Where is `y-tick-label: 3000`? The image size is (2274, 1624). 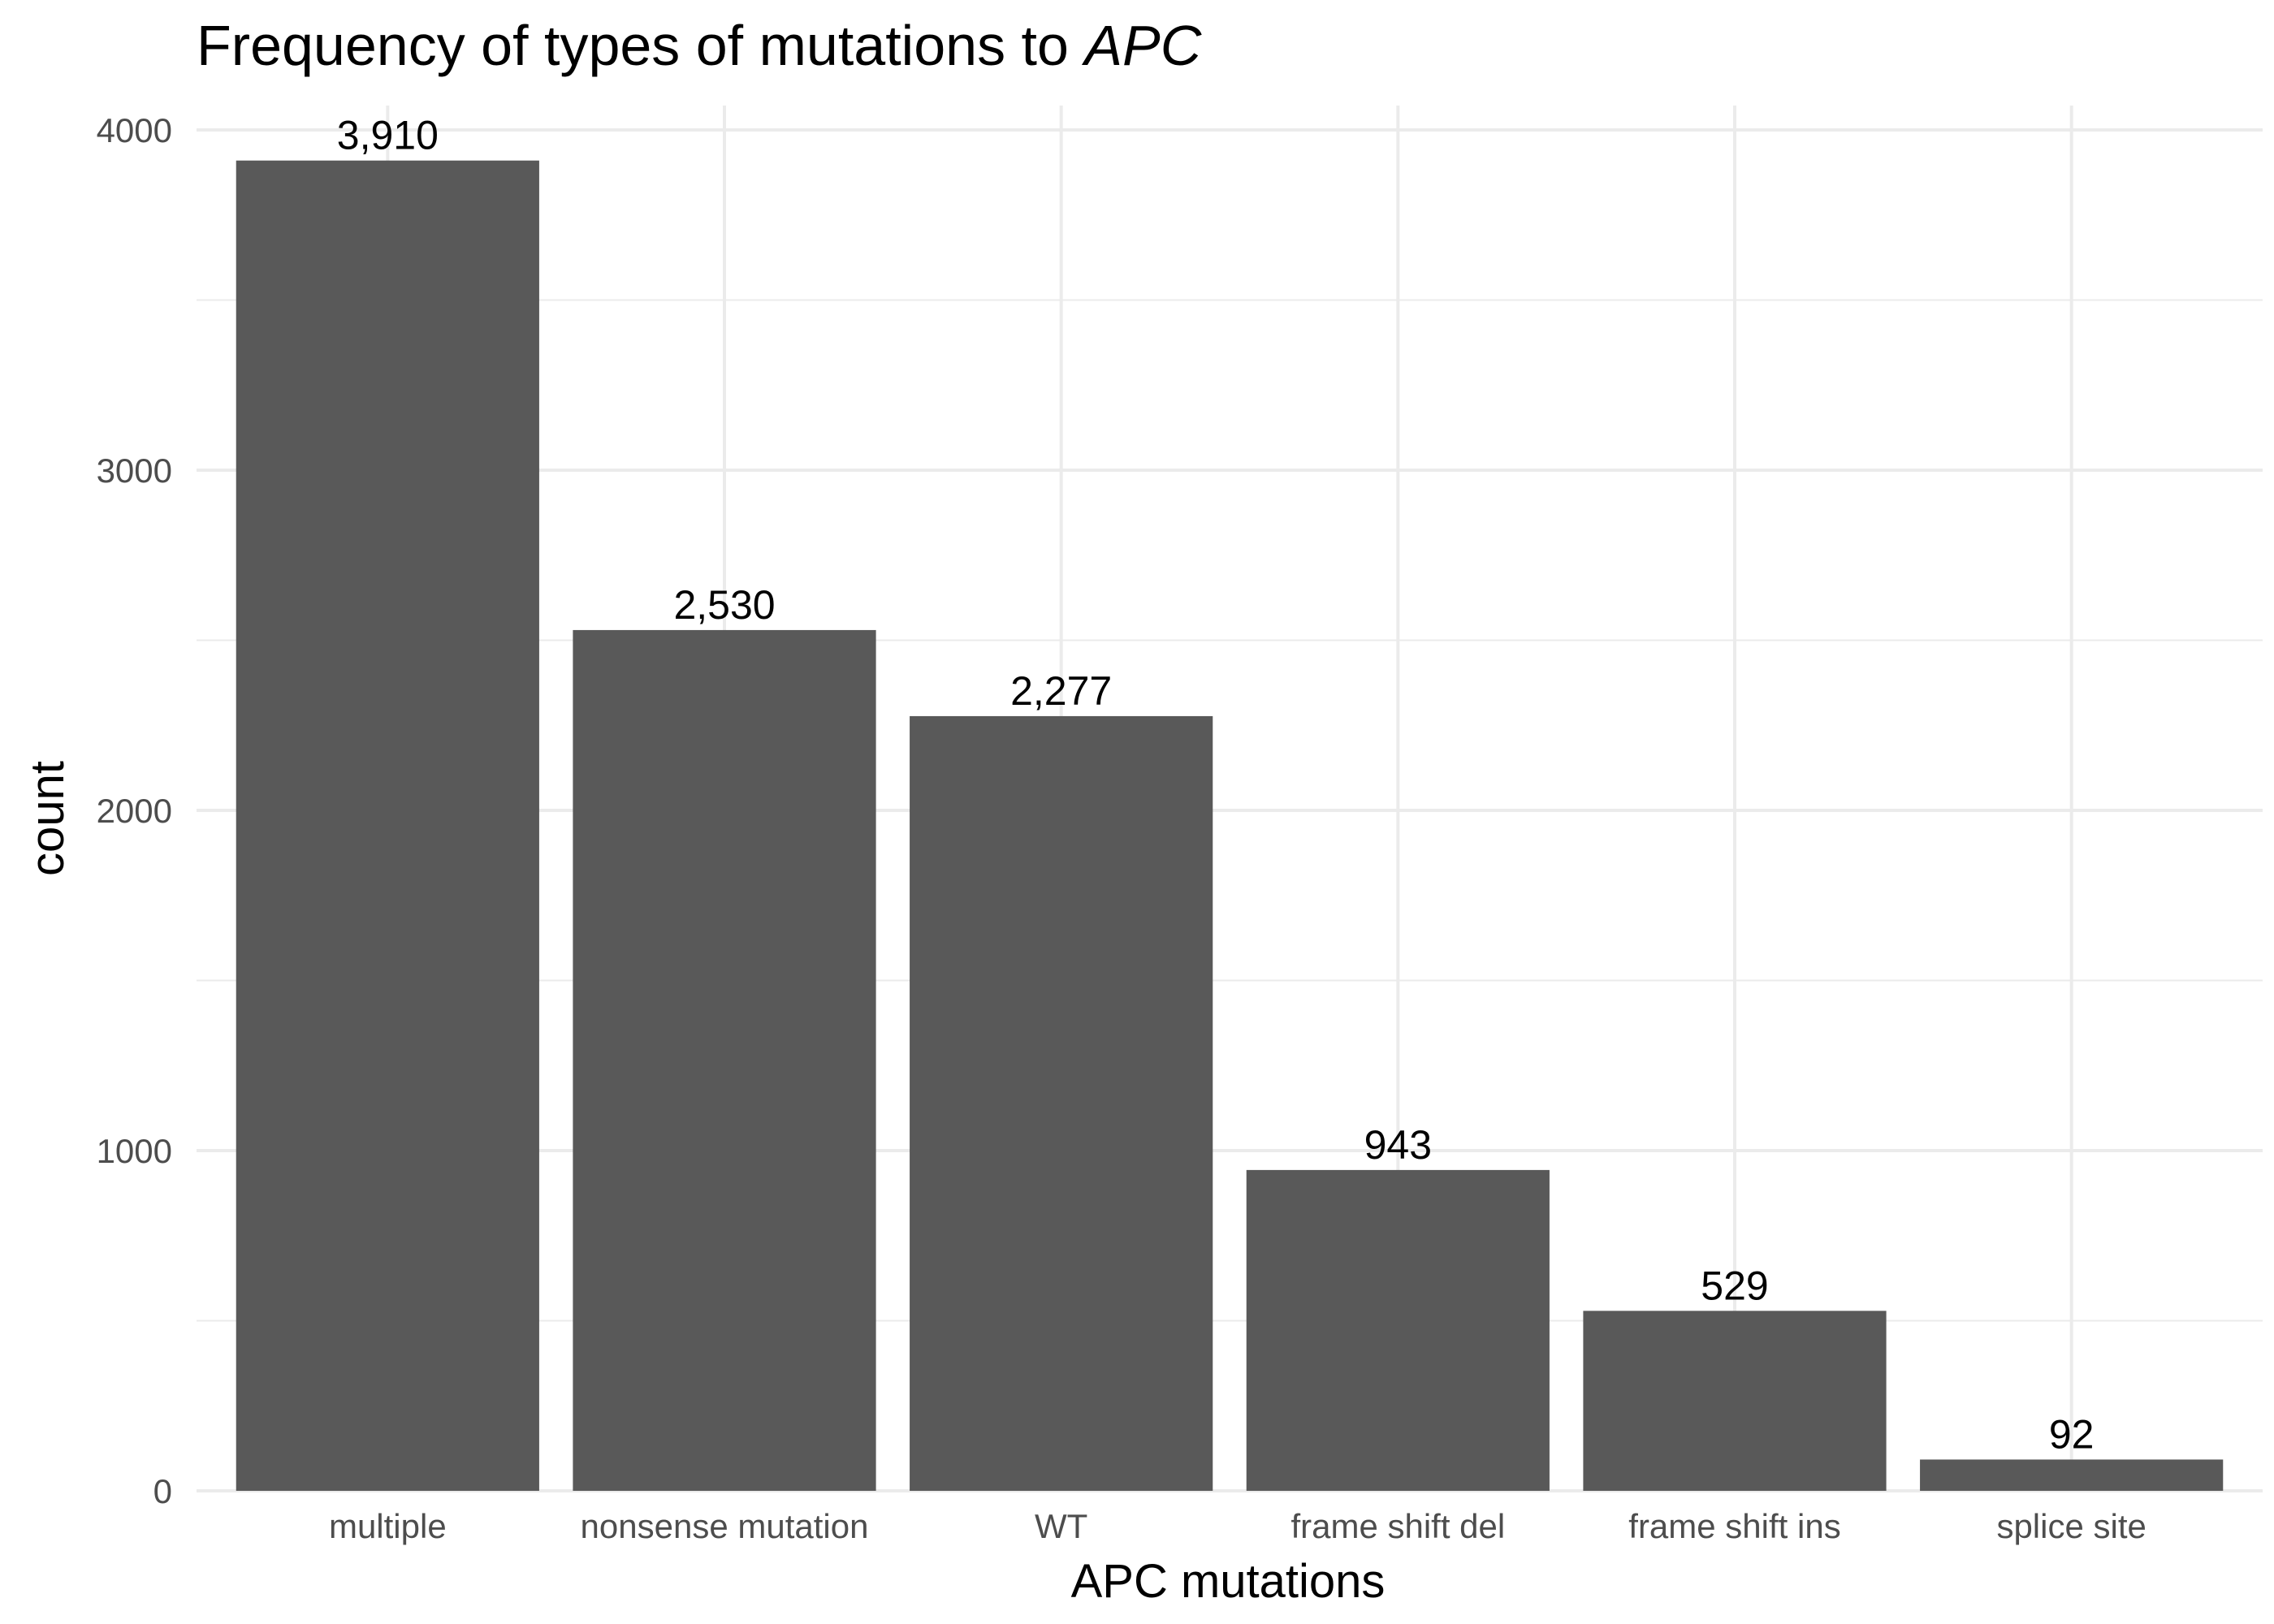 y-tick-label: 3000 is located at coordinates (135, 471).